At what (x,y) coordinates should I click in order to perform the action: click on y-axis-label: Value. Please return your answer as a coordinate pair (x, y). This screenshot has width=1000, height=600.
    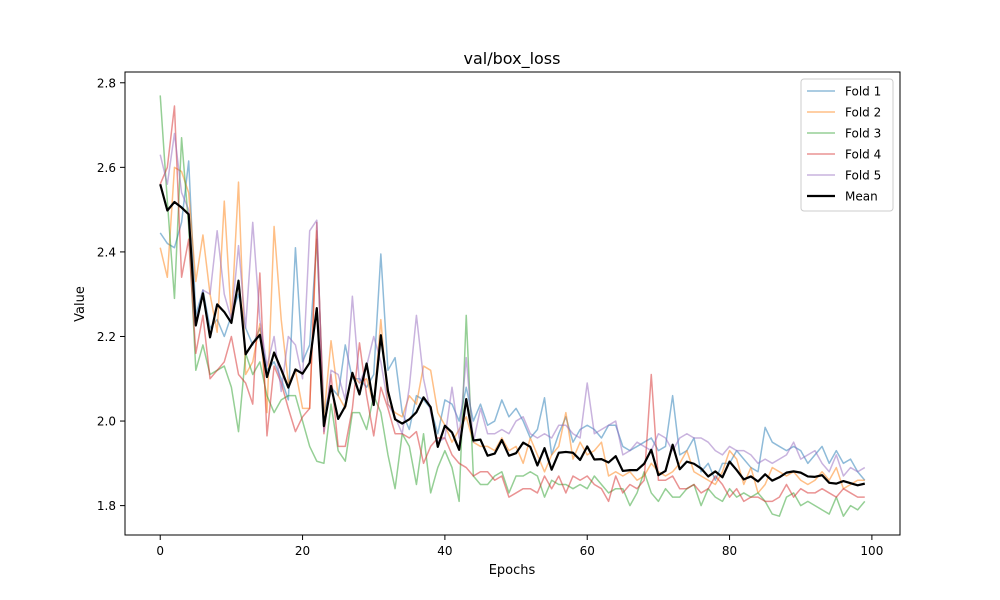
    Looking at the image, I should click on (80, 304).